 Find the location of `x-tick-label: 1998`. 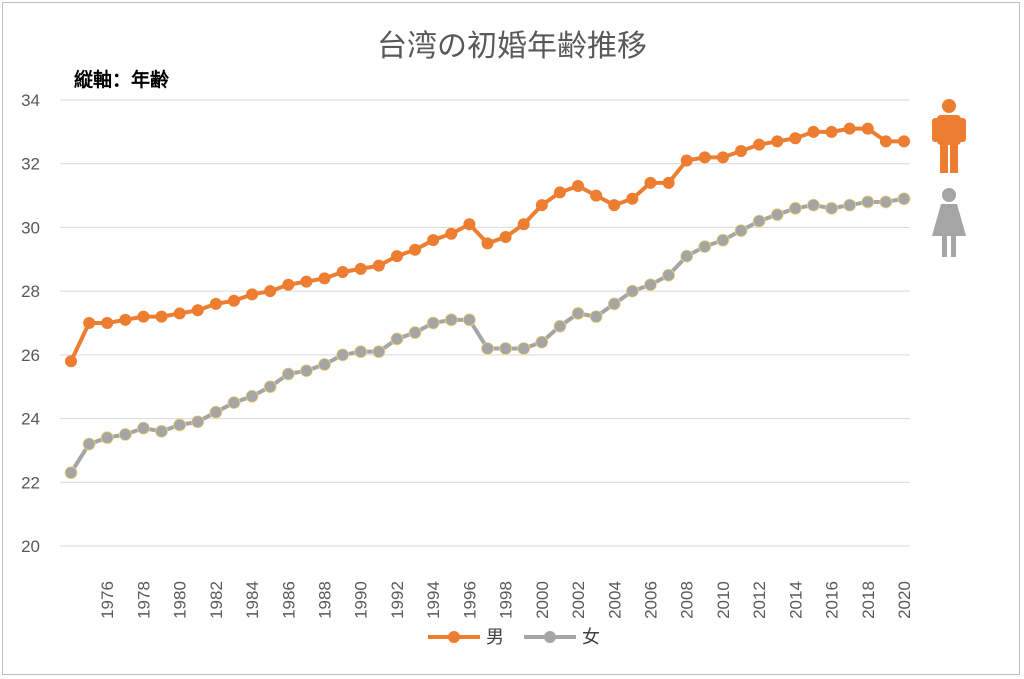

x-tick-label: 1998 is located at coordinates (506, 600).